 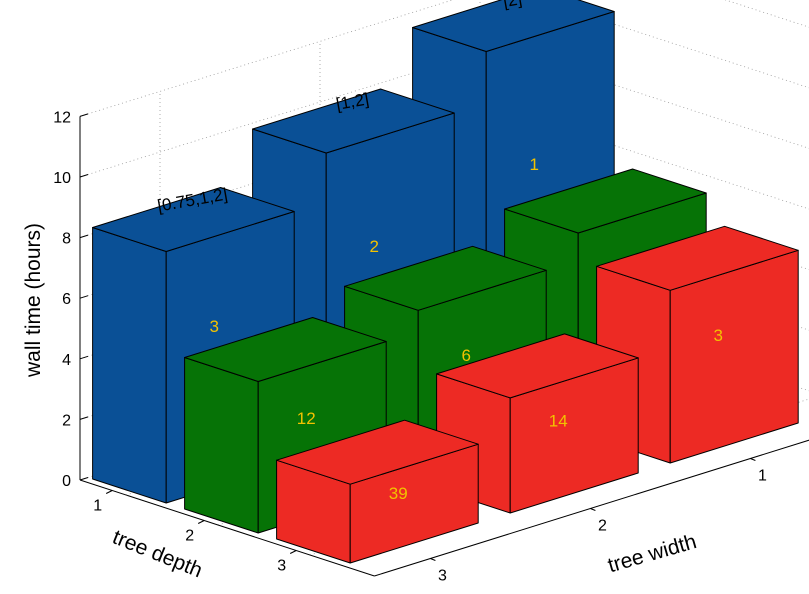 What do you see at coordinates (97, 506) in the screenshot?
I see `depth-tick-label: 1` at bounding box center [97, 506].